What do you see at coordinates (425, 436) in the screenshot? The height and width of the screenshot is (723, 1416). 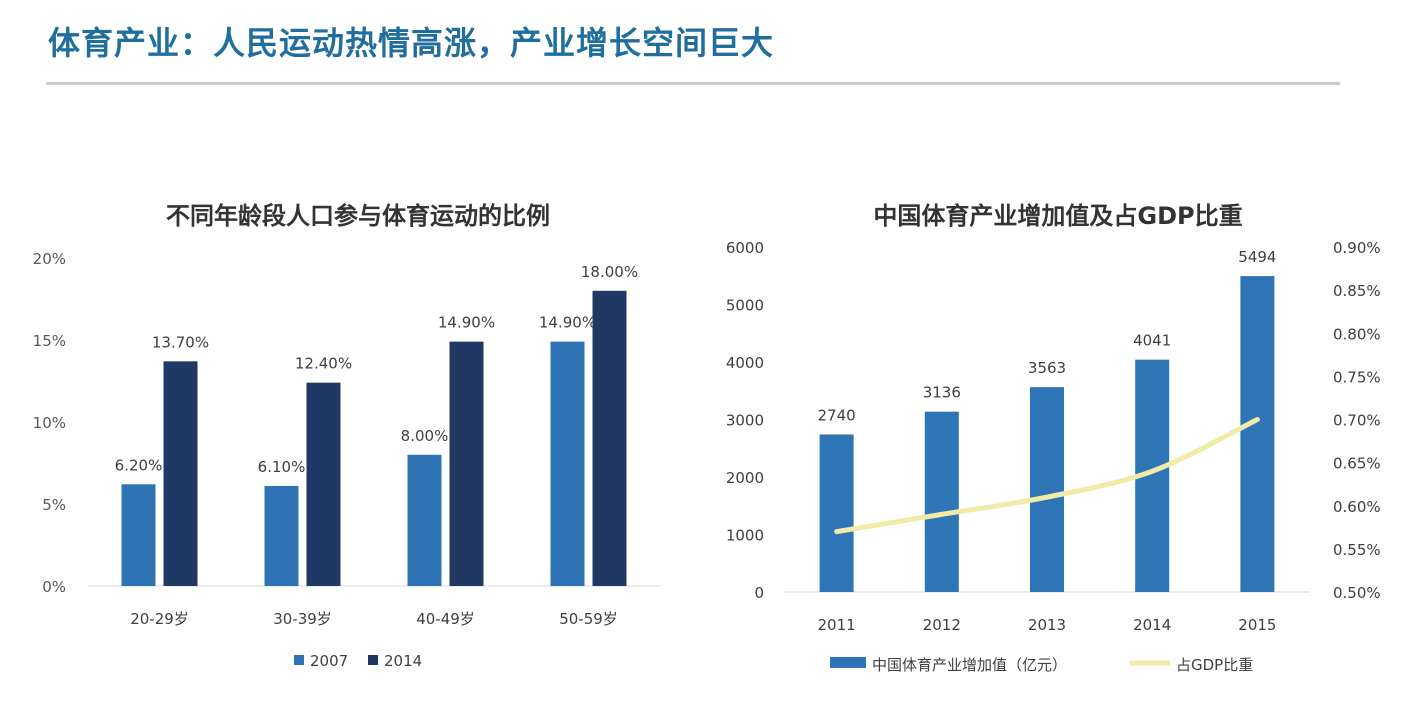 I see `chart1-data-label: 8.00%` at bounding box center [425, 436].